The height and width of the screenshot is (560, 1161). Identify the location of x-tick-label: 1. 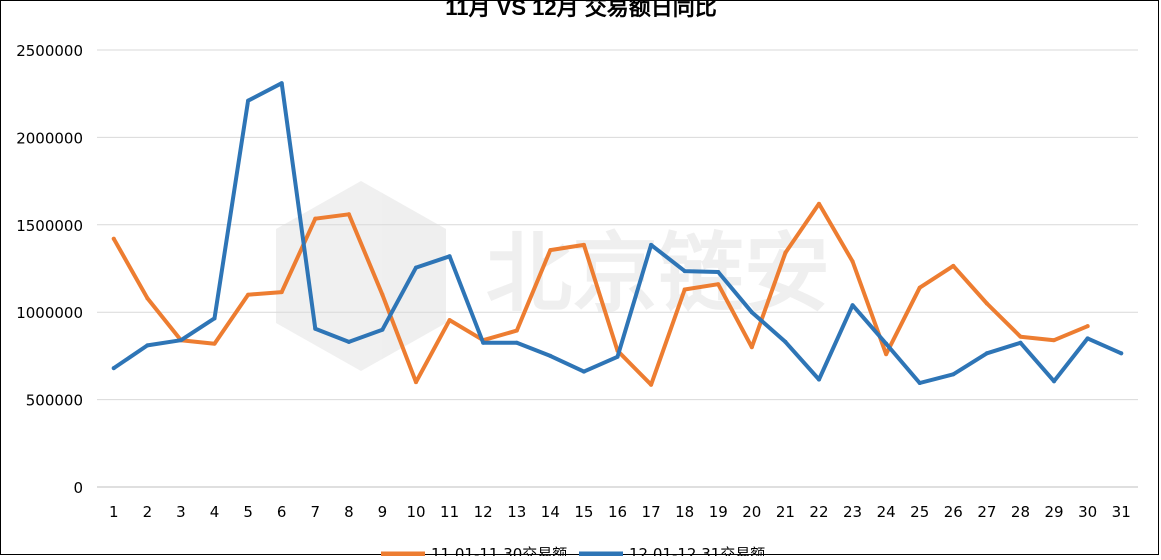
(114, 512).